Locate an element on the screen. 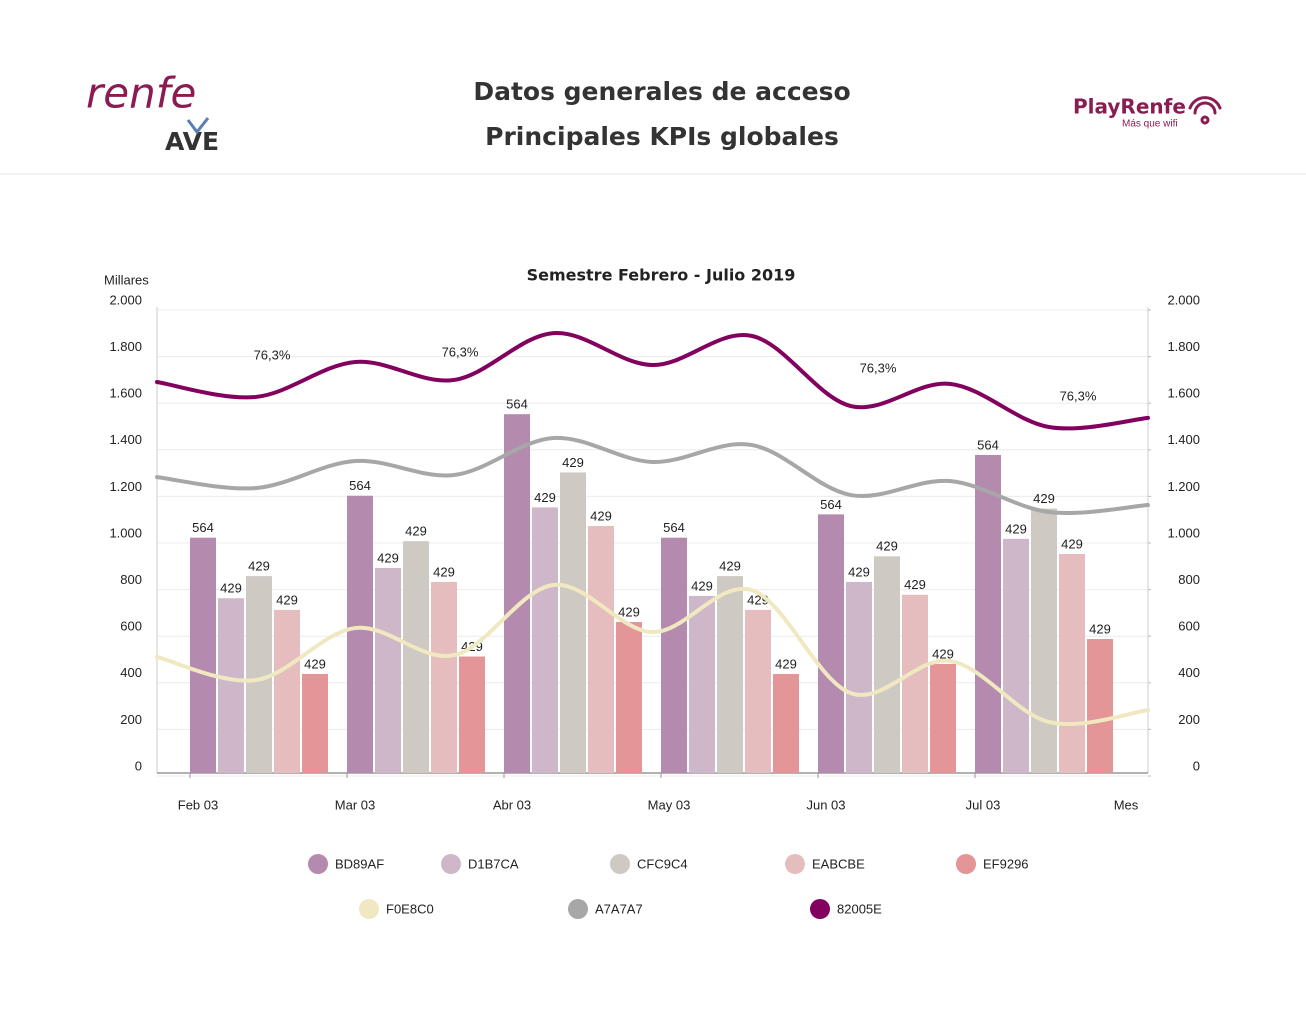 The height and width of the screenshot is (1016, 1306). x-tick-label: Jun 03 is located at coordinates (825, 804).